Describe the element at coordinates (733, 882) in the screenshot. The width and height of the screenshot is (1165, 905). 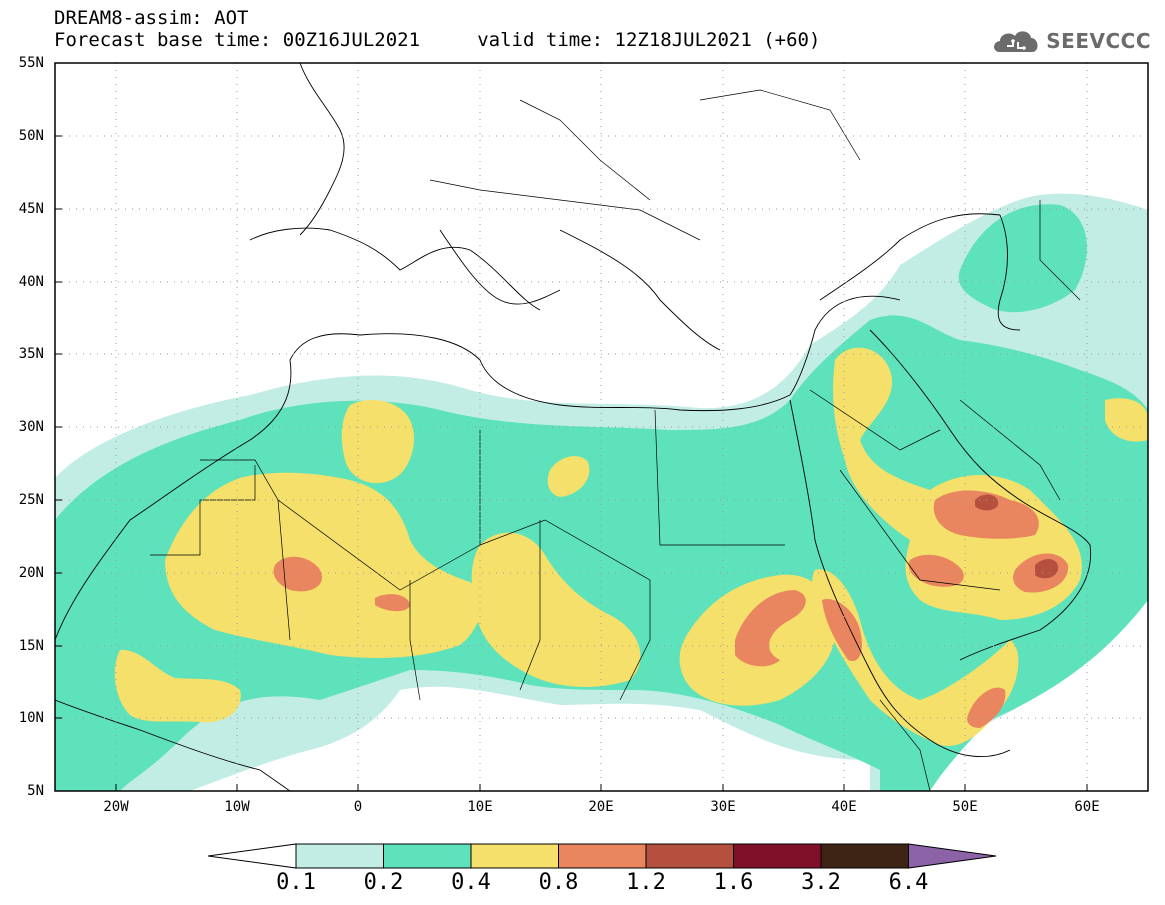
I see `colorbar-label: 1.6` at that location.